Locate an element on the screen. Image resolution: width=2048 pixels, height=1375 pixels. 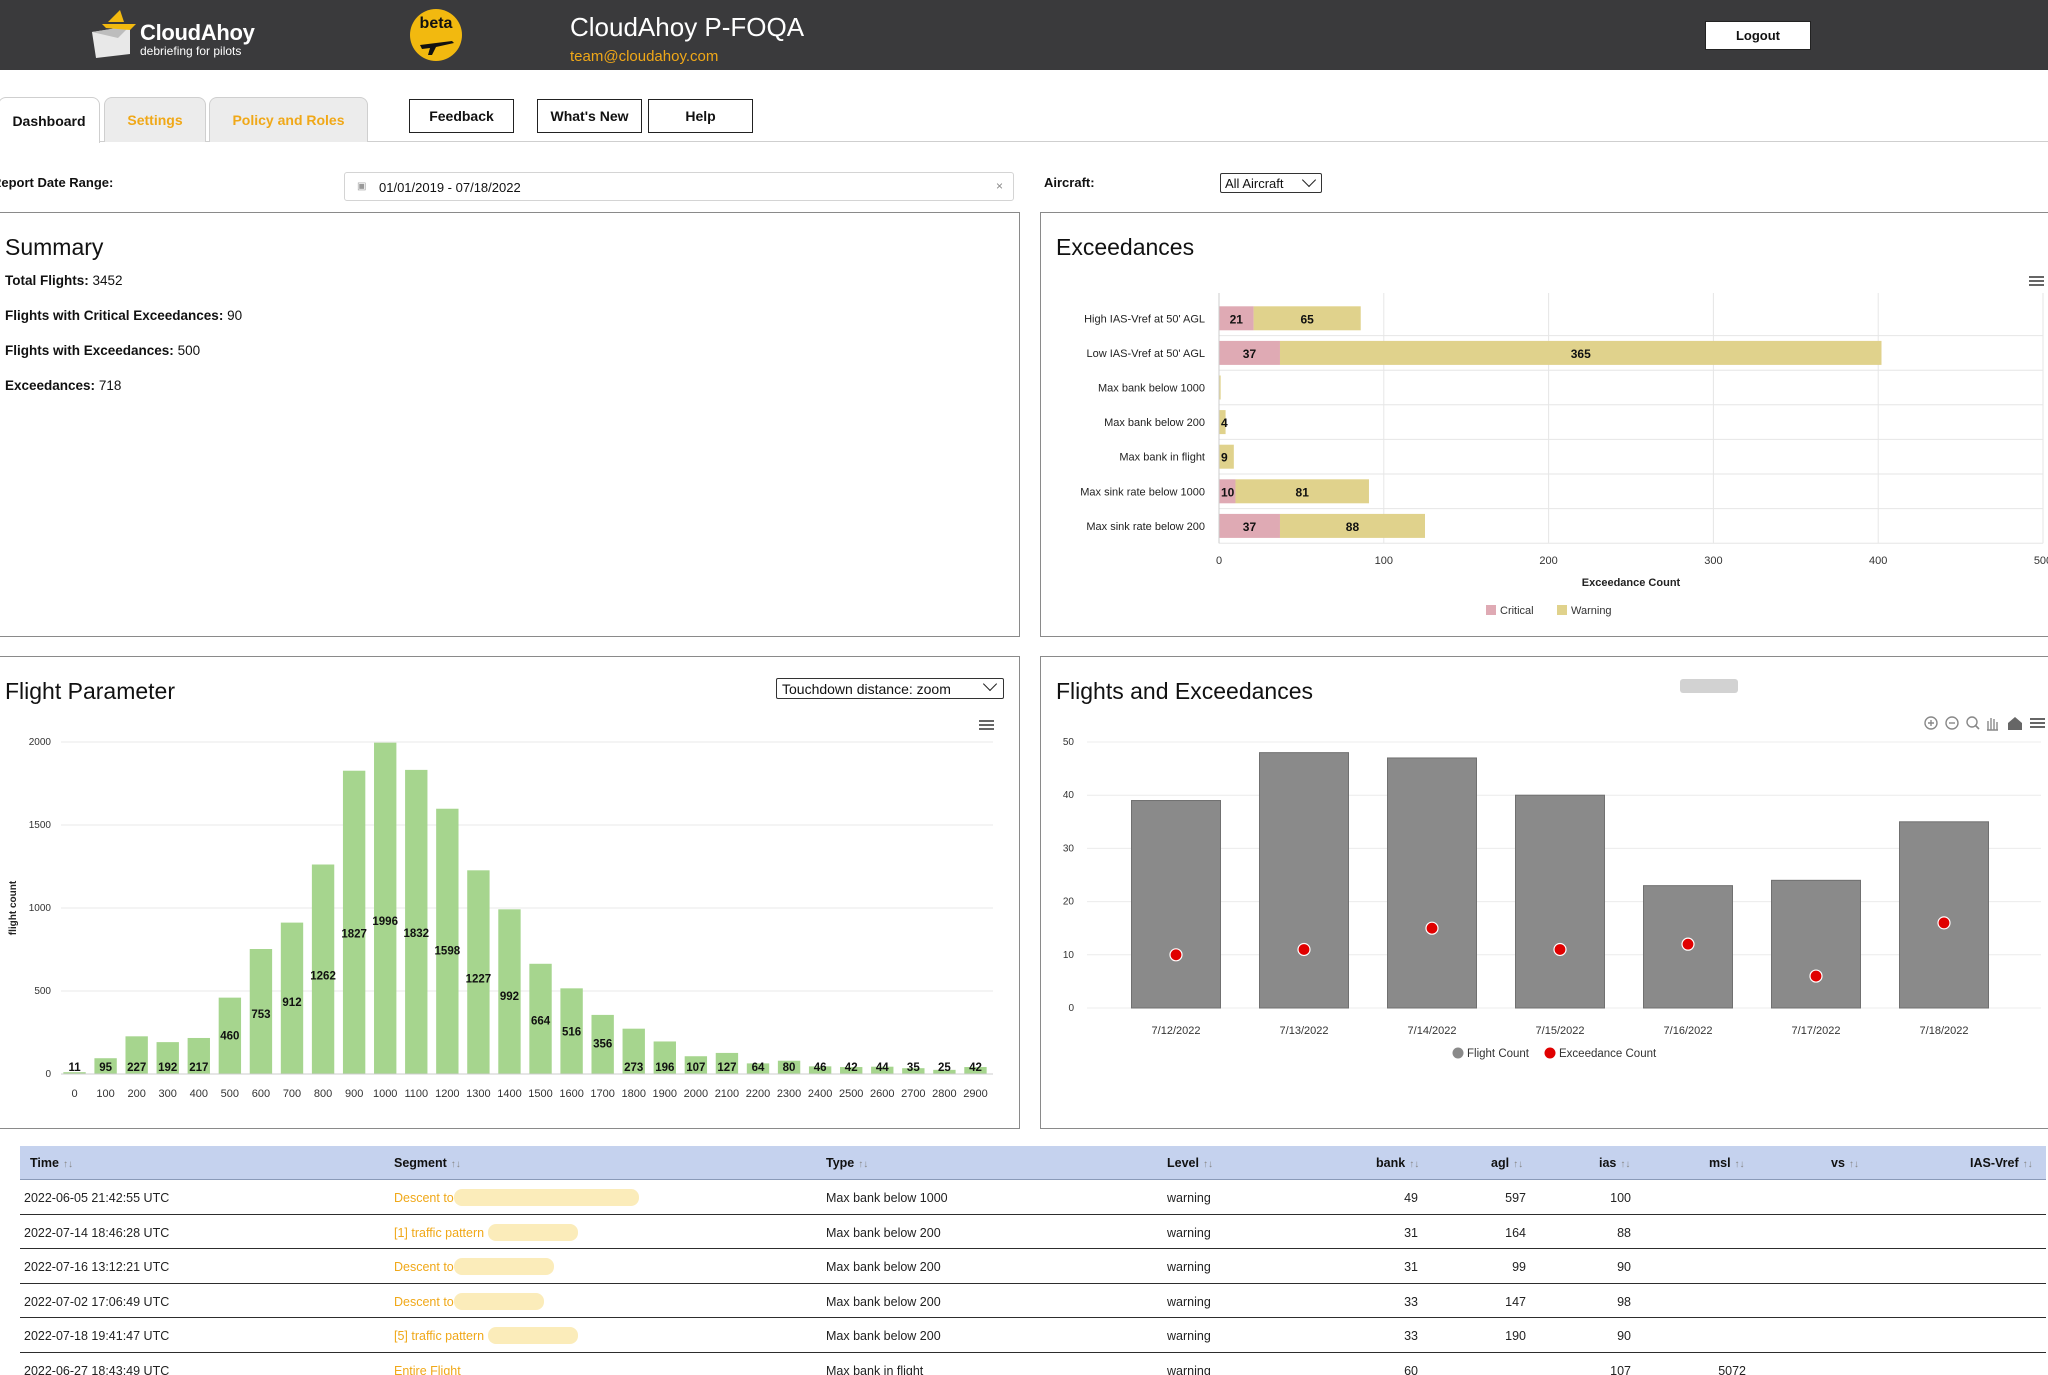
legend-item: Warning is located at coordinates (1591, 611).